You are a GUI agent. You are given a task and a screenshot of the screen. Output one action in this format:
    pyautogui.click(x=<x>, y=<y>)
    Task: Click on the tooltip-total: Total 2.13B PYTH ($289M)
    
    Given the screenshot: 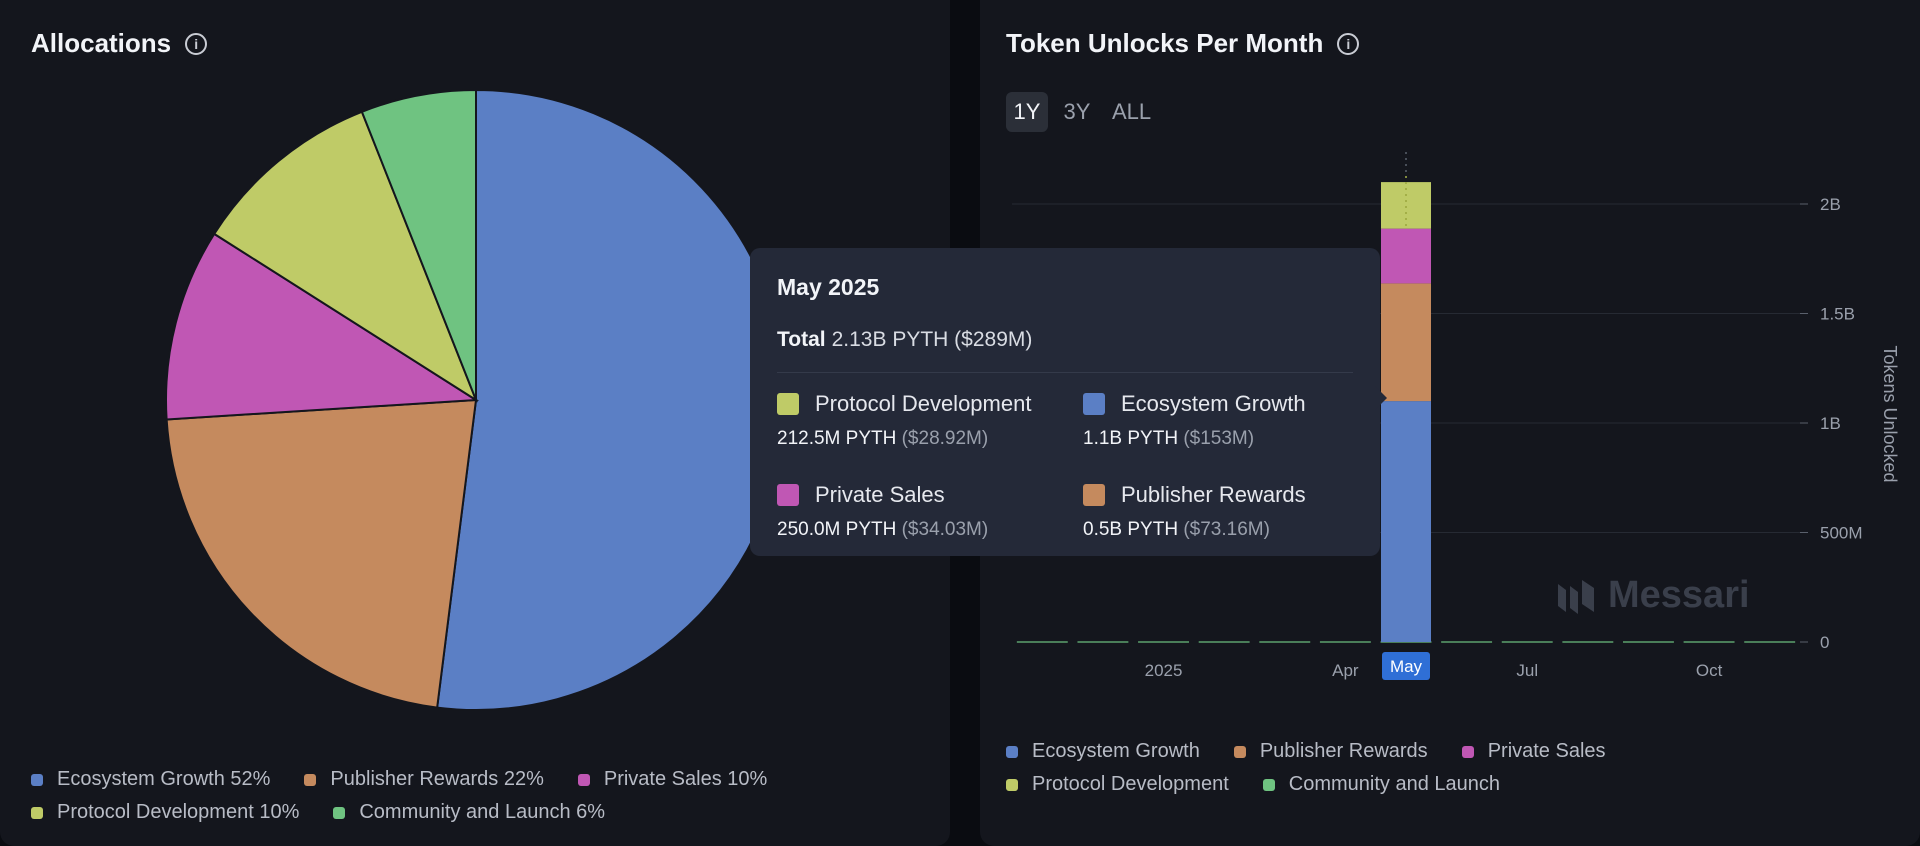 What is the action you would take?
    pyautogui.click(x=1065, y=340)
    